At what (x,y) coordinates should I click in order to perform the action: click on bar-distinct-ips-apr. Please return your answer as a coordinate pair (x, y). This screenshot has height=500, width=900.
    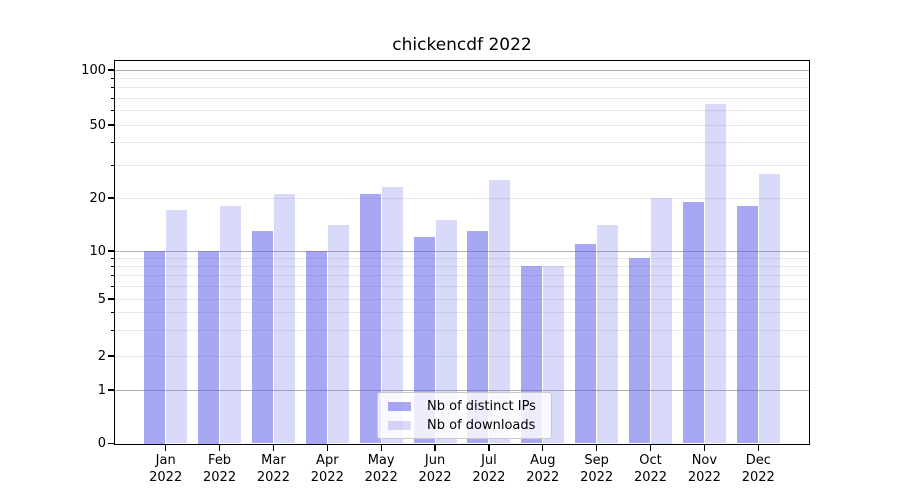
    Looking at the image, I should click on (316, 347).